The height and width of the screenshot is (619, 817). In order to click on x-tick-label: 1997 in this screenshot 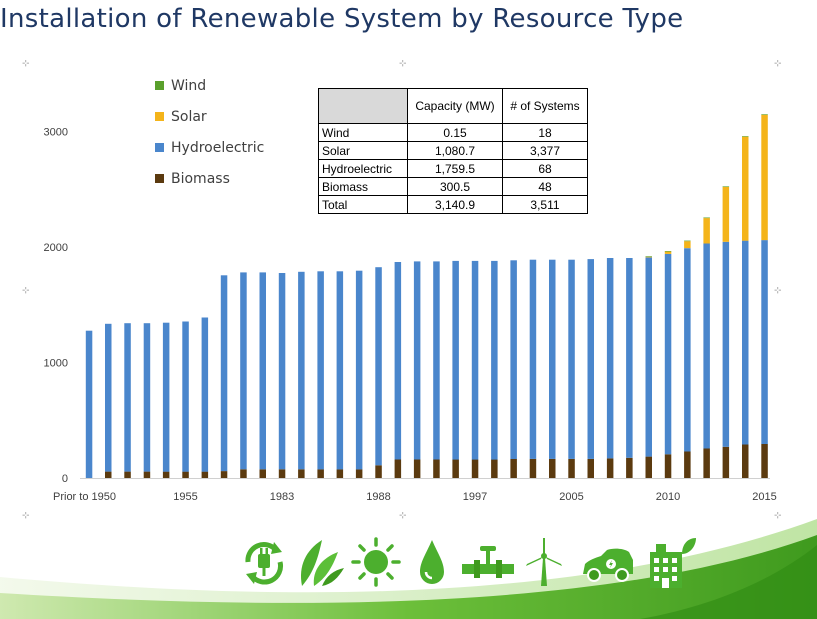, I will do `click(475, 497)`.